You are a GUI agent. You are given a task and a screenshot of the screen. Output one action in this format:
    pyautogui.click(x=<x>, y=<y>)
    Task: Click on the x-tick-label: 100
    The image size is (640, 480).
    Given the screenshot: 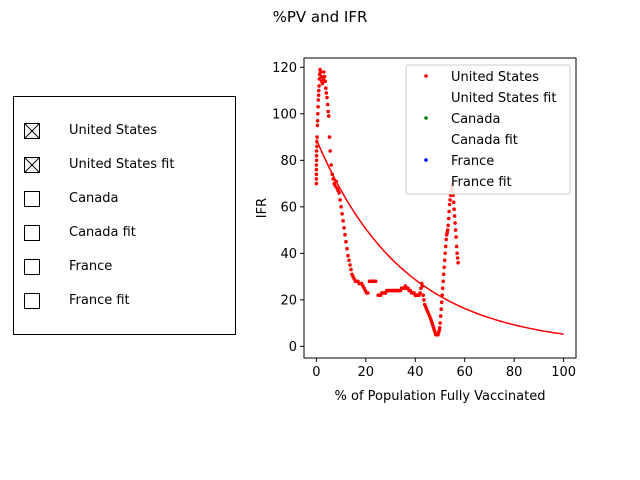 What is the action you would take?
    pyautogui.click(x=563, y=372)
    